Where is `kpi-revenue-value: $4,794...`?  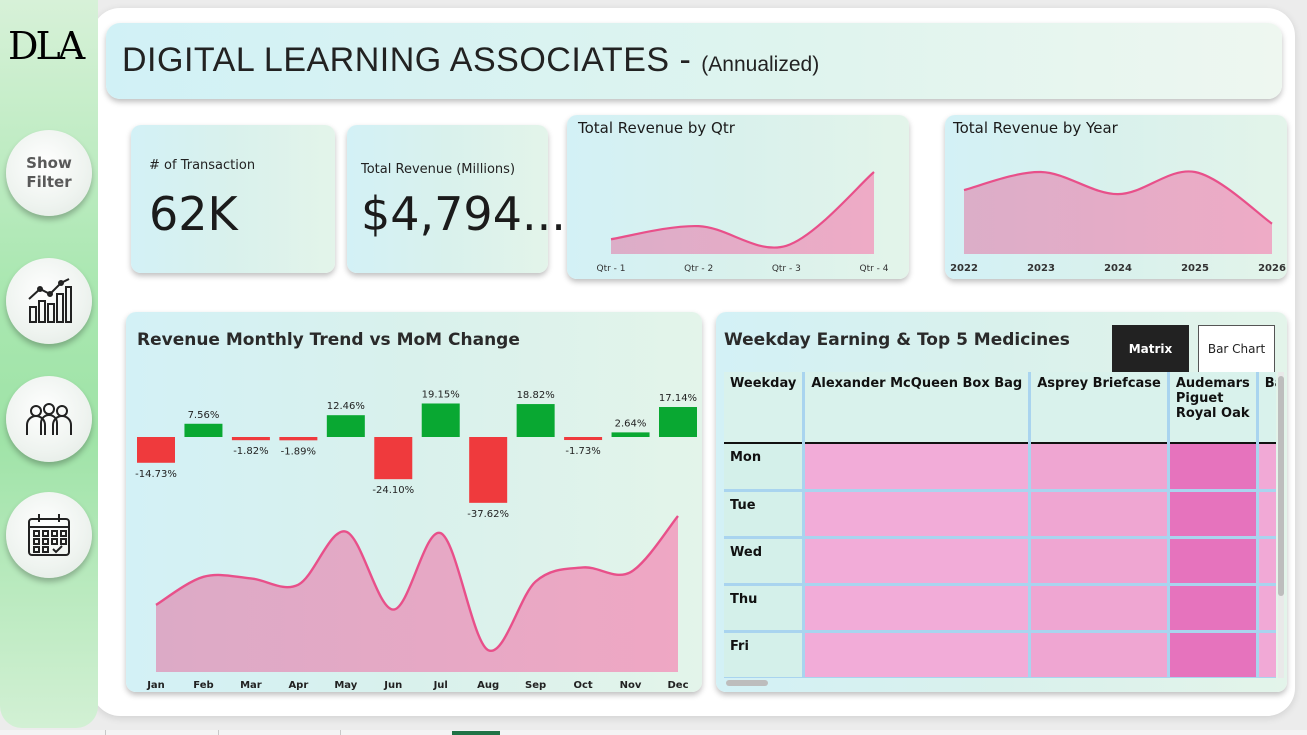
kpi-revenue-value: $4,794... is located at coordinates (463, 214).